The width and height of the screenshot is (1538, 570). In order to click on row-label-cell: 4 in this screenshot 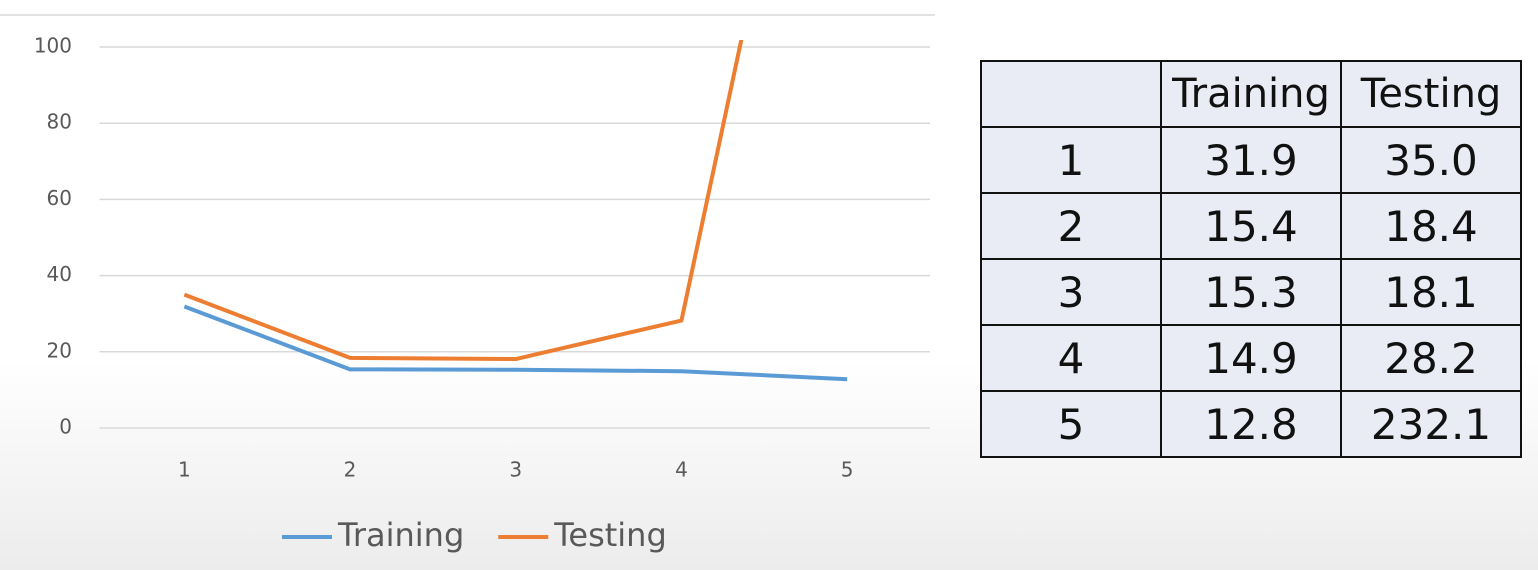, I will do `click(1071, 358)`.